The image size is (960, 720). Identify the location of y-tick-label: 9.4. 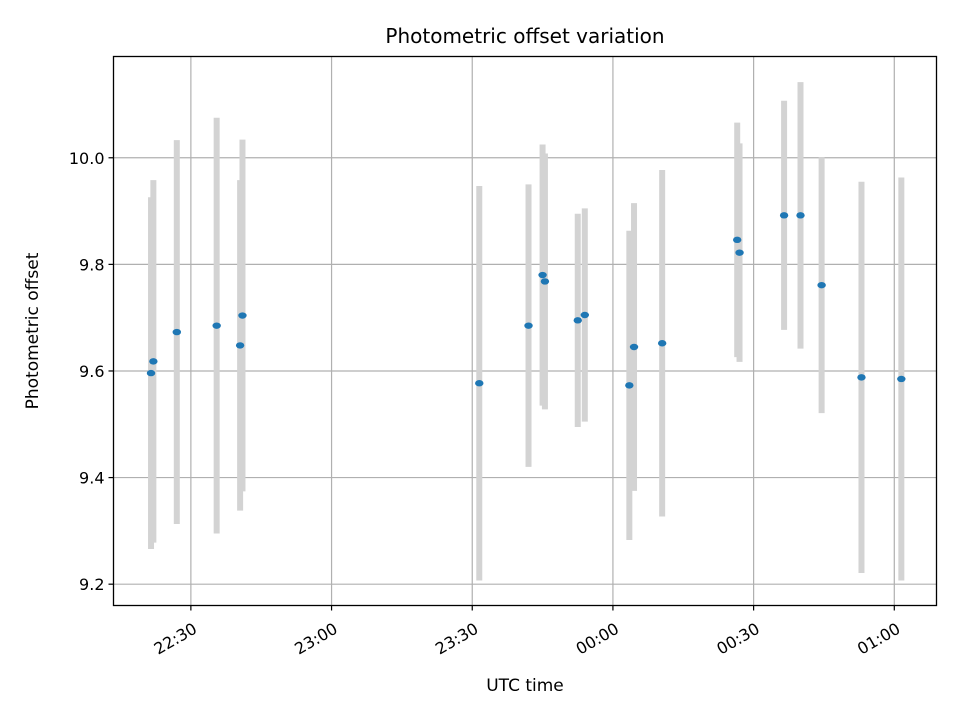
(91, 478).